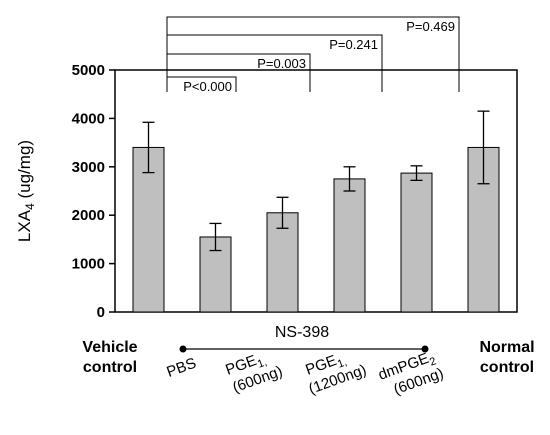 This screenshot has height=435, width=550. What do you see at coordinates (88, 215) in the screenshot?
I see `y-tick-label: 2000` at bounding box center [88, 215].